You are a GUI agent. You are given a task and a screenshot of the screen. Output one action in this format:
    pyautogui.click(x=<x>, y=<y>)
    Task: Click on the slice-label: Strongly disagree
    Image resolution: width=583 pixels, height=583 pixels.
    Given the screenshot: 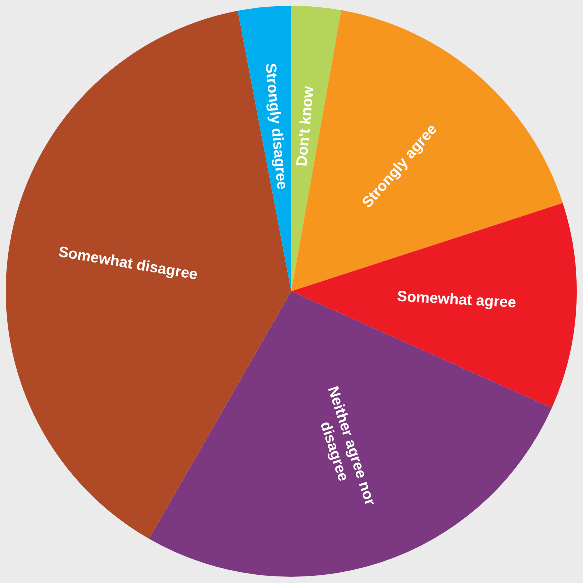 What is the action you would take?
    pyautogui.click(x=276, y=126)
    